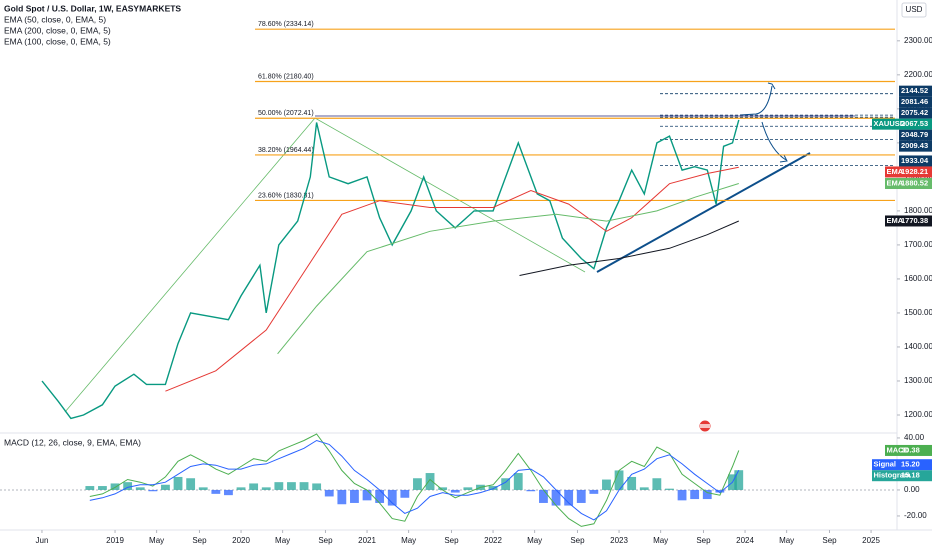 The height and width of the screenshot is (550, 932). I want to click on x-tick-label: 2020, so click(241, 540).